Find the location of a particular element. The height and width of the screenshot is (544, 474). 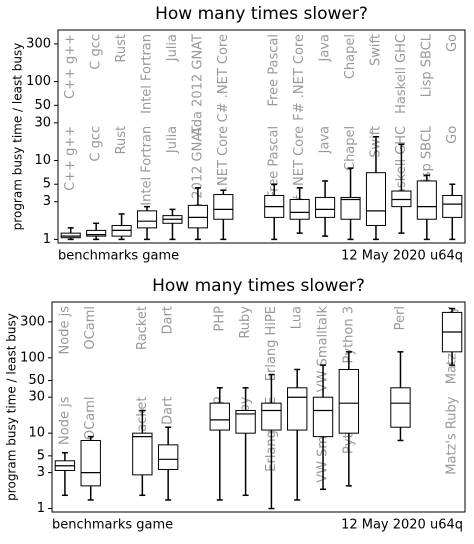

category-label: Julia is located at coordinates (172, 48).